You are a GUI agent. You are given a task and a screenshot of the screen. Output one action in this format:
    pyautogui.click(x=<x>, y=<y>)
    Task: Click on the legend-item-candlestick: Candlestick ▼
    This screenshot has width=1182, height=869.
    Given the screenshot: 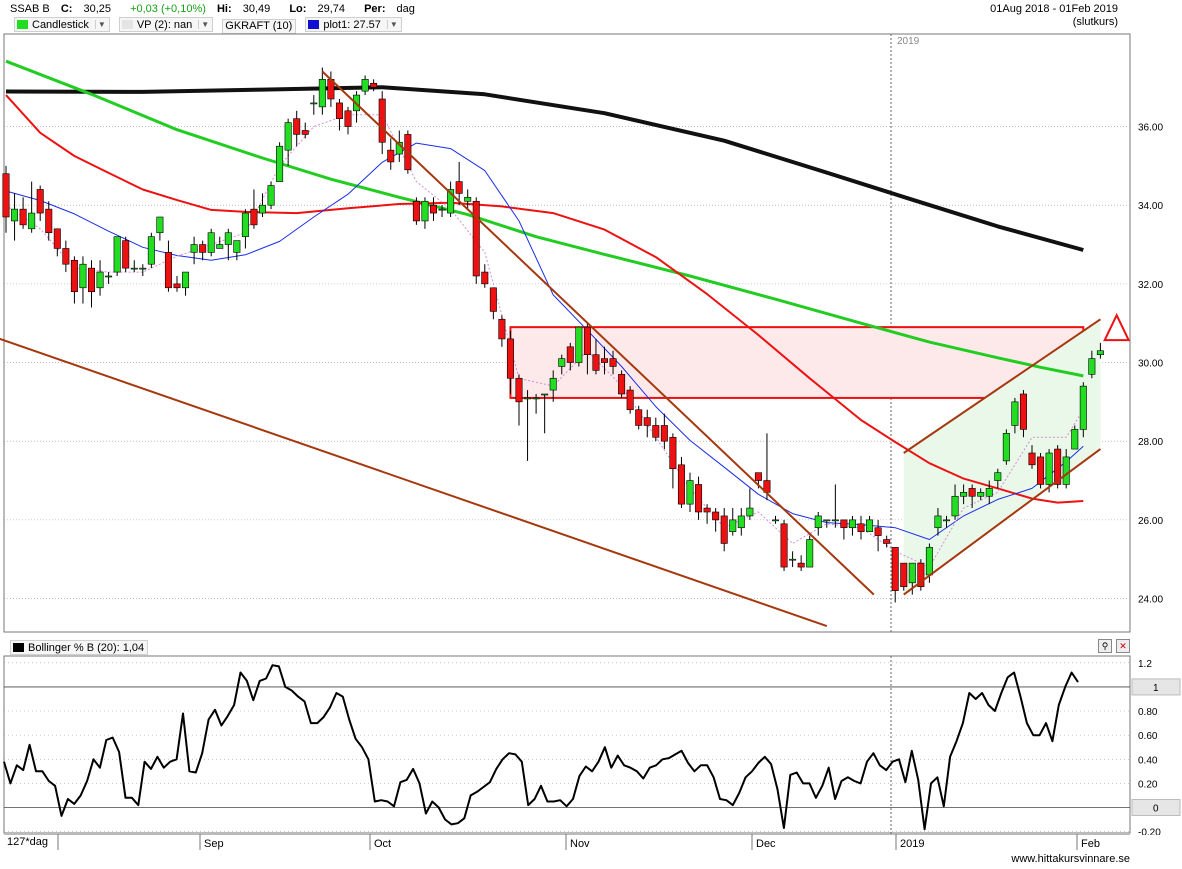 What is the action you would take?
    pyautogui.click(x=62, y=24)
    